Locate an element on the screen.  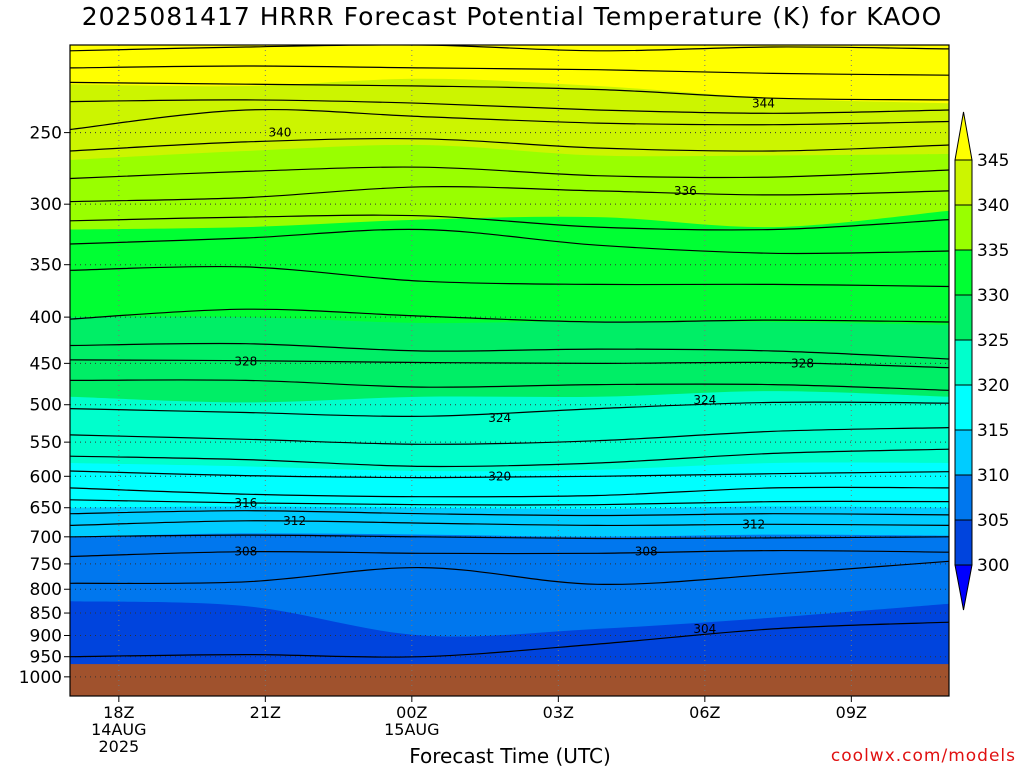
contour-label: 320 is located at coordinates (499, 476).